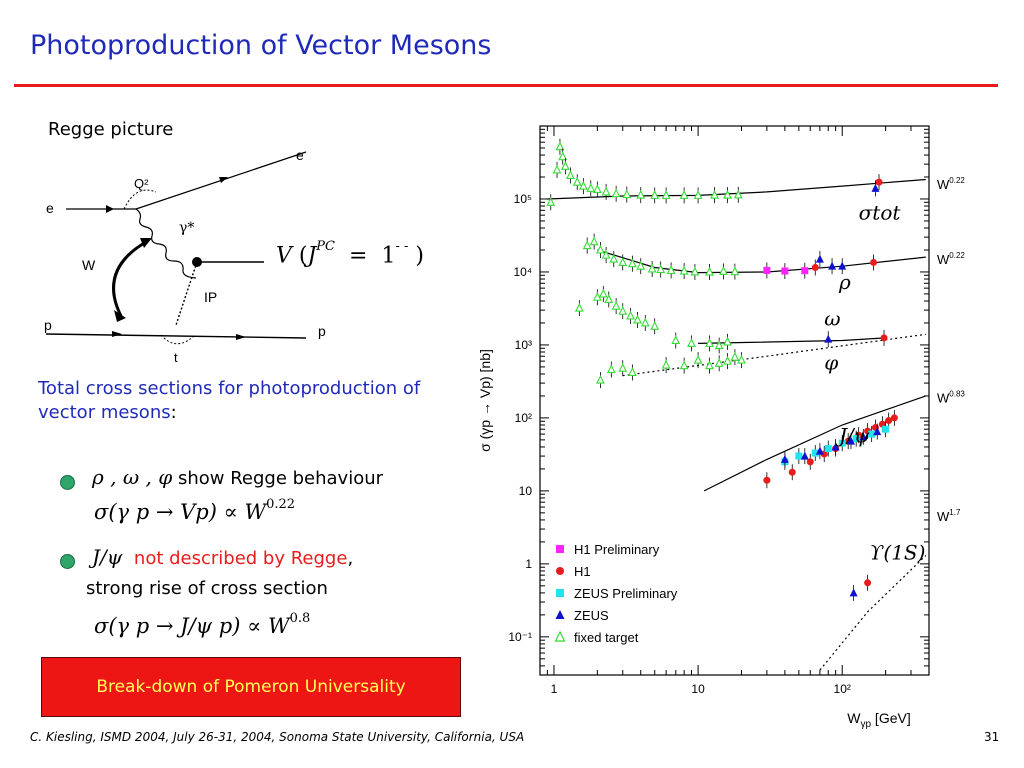  What do you see at coordinates (89, 265) in the screenshot?
I see `diagram-label-w: W` at bounding box center [89, 265].